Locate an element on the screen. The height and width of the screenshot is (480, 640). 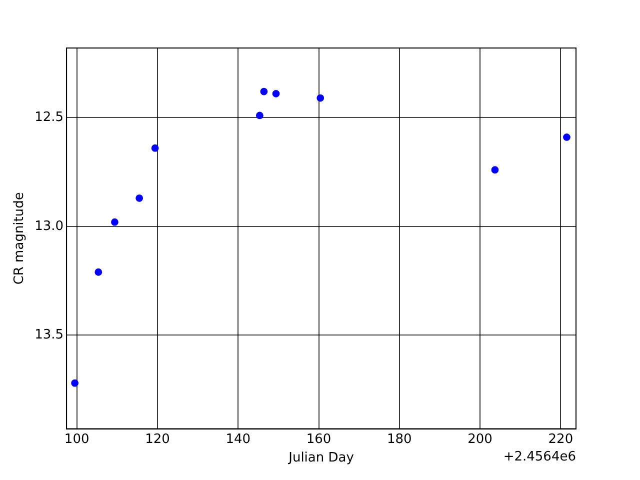
text: +2.4564e6 is located at coordinates (539, 457).